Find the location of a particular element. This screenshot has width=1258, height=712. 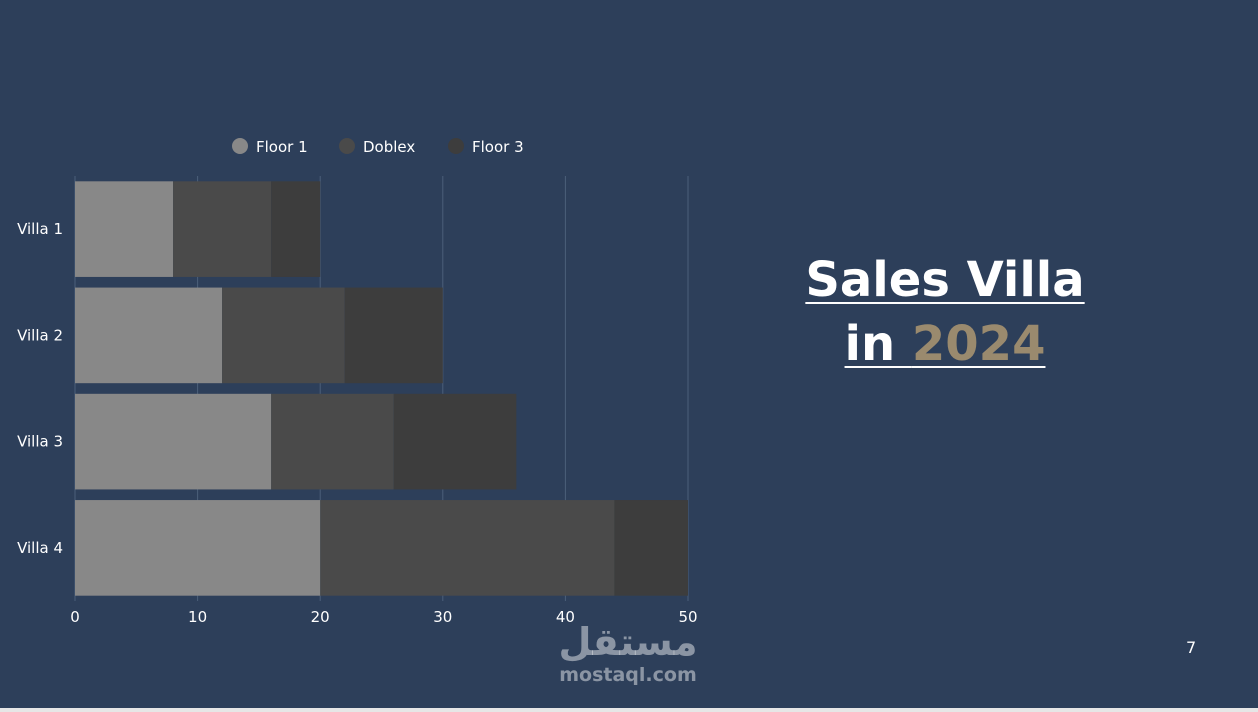

x-tick-label: 0 is located at coordinates (75, 617).